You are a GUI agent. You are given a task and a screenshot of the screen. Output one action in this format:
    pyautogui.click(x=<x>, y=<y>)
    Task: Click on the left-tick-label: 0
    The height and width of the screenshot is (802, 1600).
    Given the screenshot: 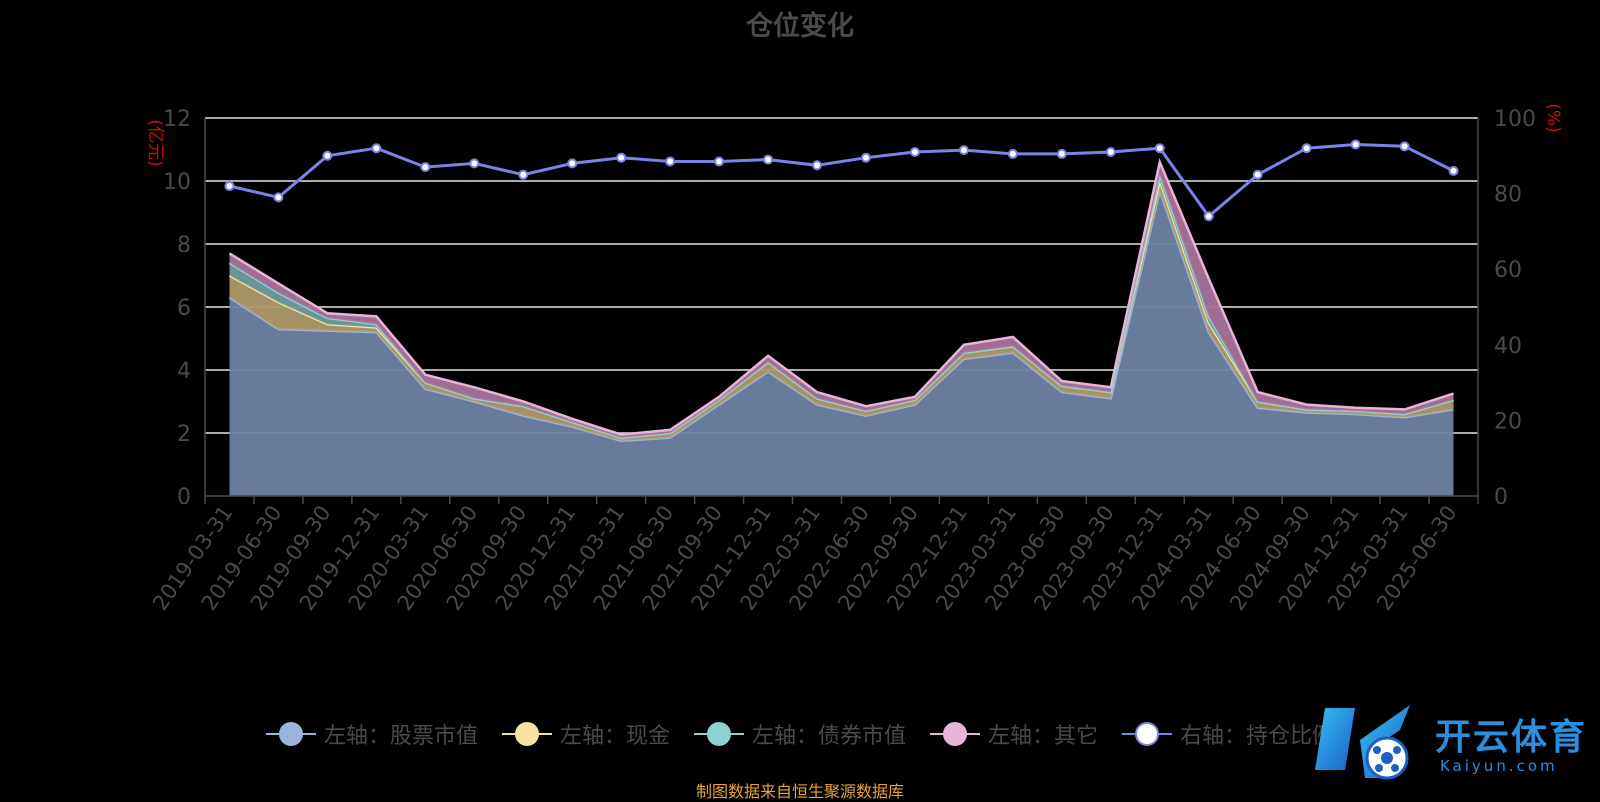 What is the action you would take?
    pyautogui.click(x=184, y=497)
    